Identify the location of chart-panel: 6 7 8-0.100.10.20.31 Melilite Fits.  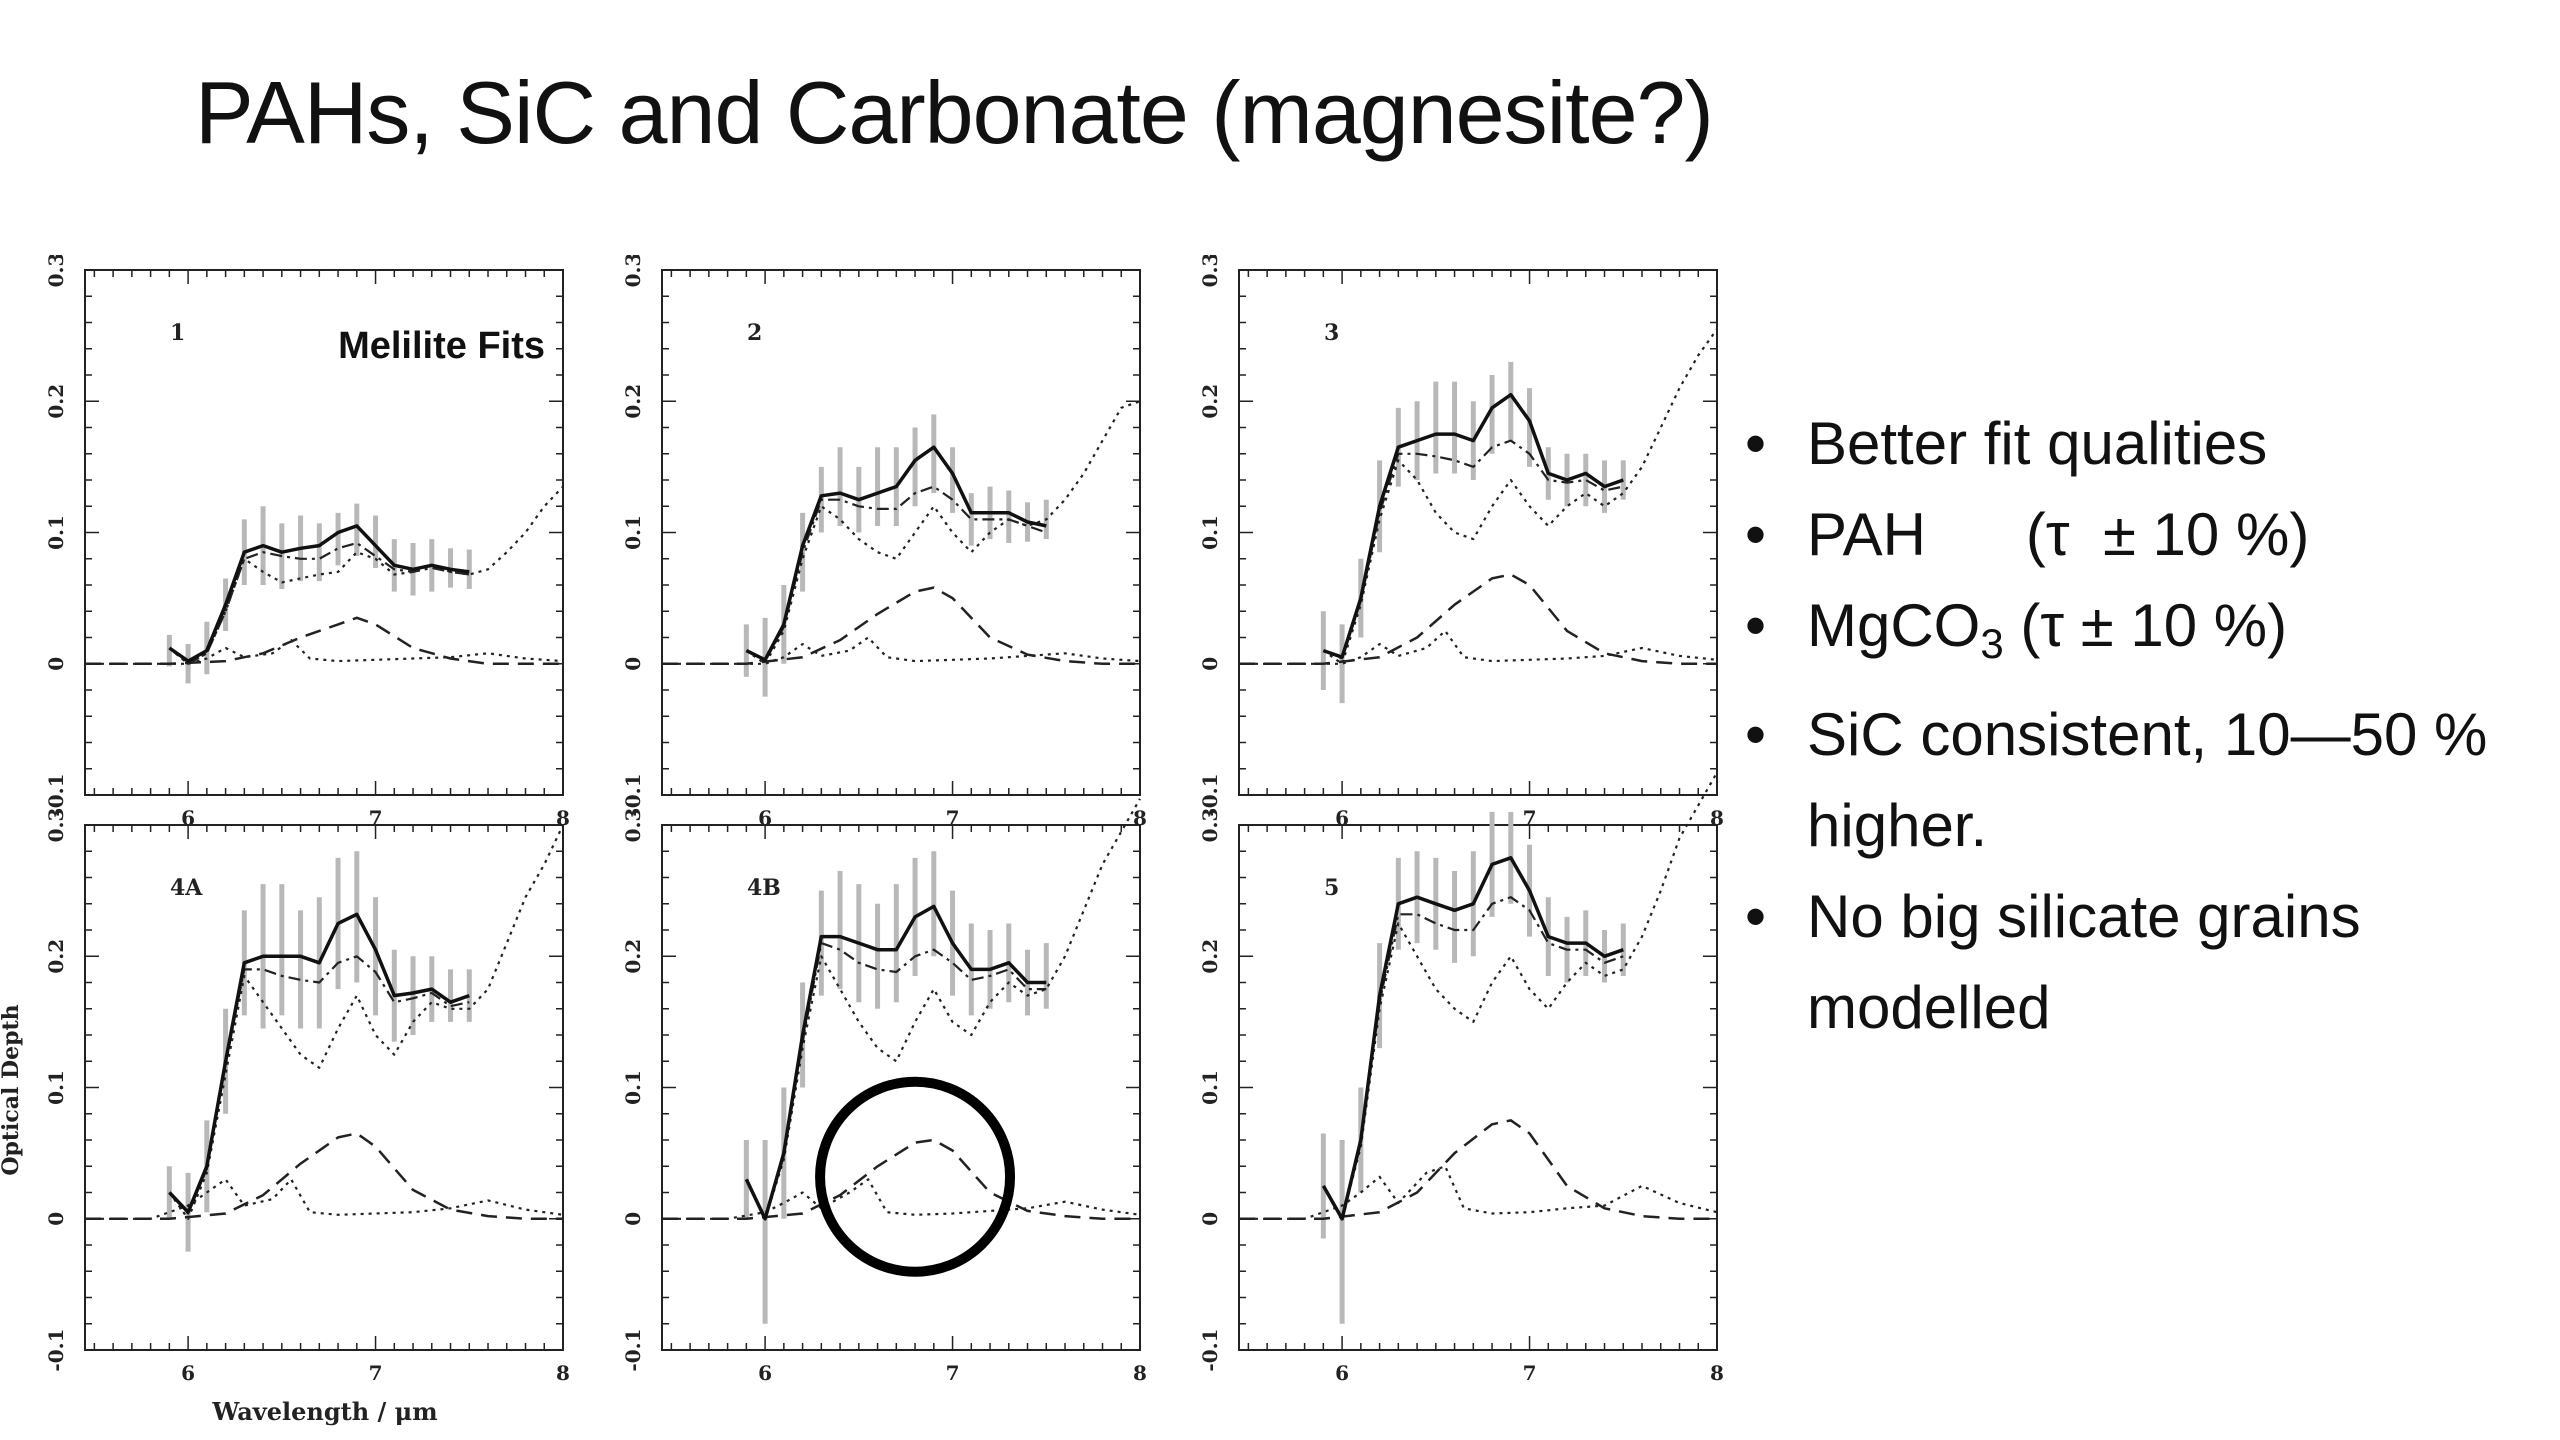
(307, 542).